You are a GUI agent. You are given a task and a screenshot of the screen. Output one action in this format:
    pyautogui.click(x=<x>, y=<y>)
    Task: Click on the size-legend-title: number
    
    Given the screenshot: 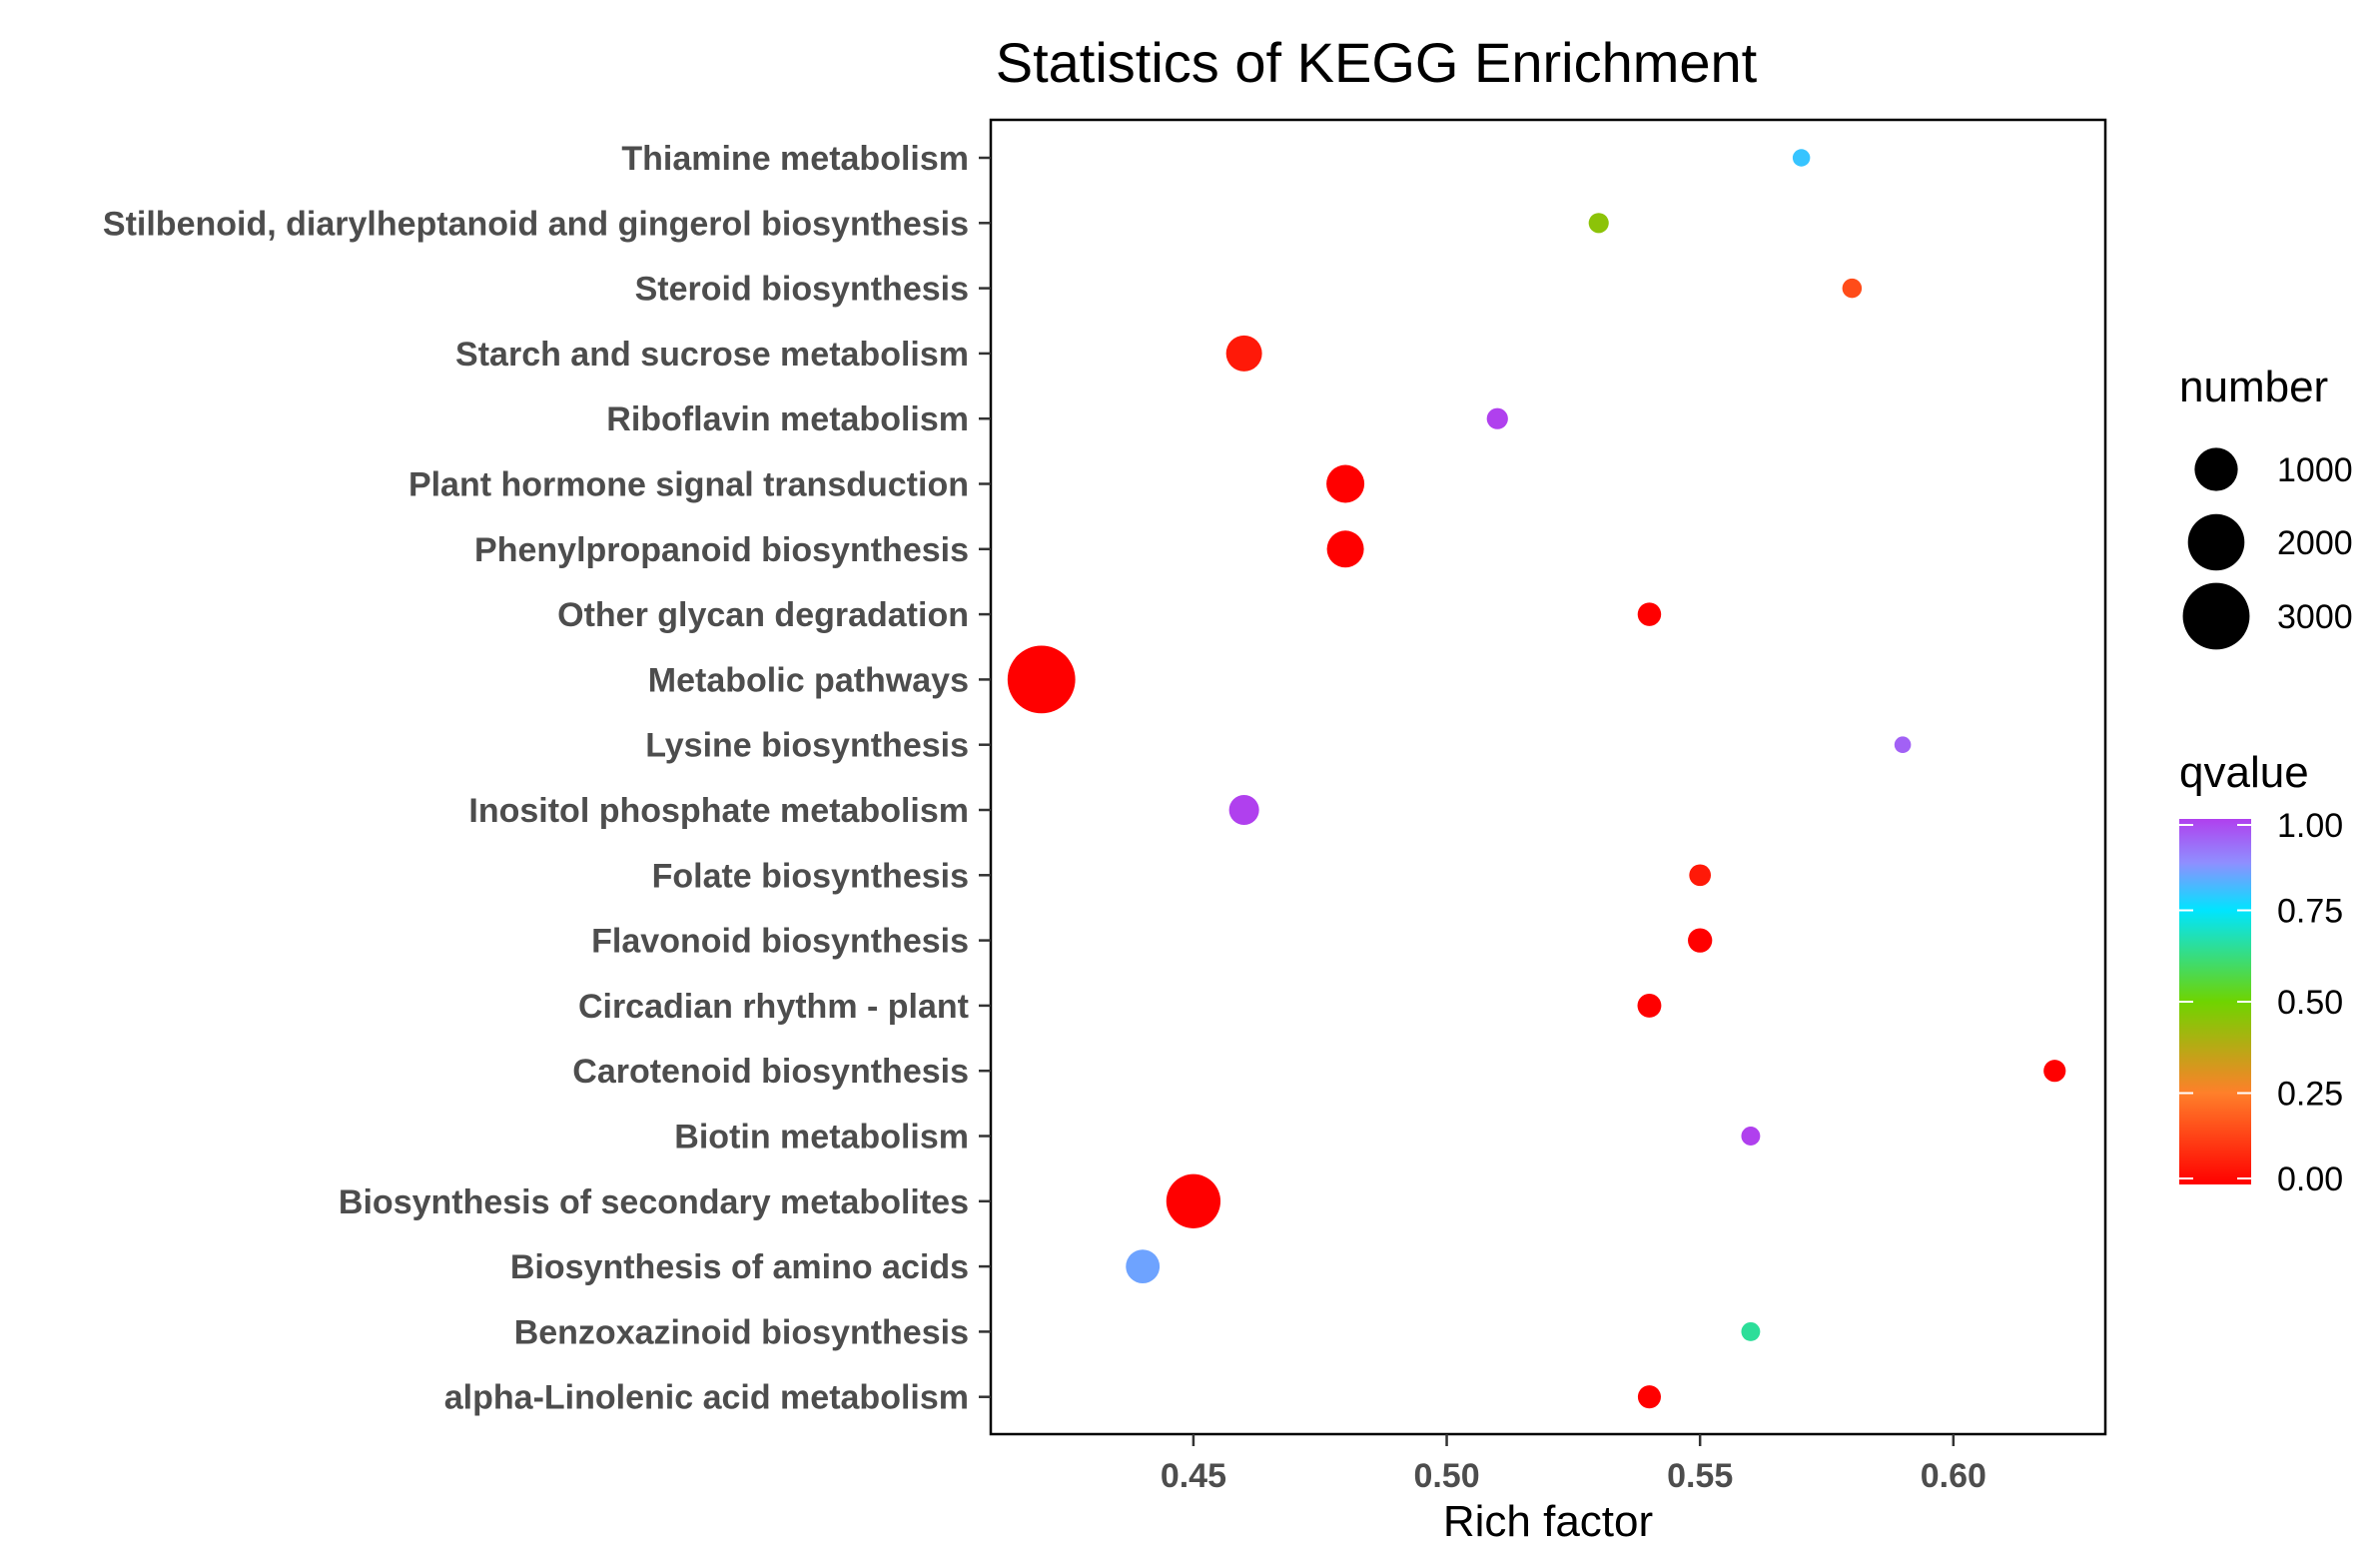 What is the action you would take?
    pyautogui.click(x=2253, y=387)
    